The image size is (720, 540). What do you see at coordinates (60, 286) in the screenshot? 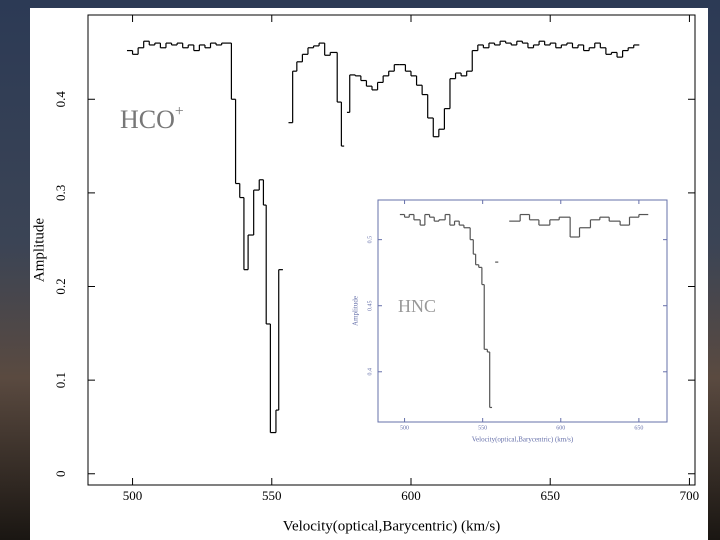
I see `y-tick-label: 0.2` at bounding box center [60, 286].